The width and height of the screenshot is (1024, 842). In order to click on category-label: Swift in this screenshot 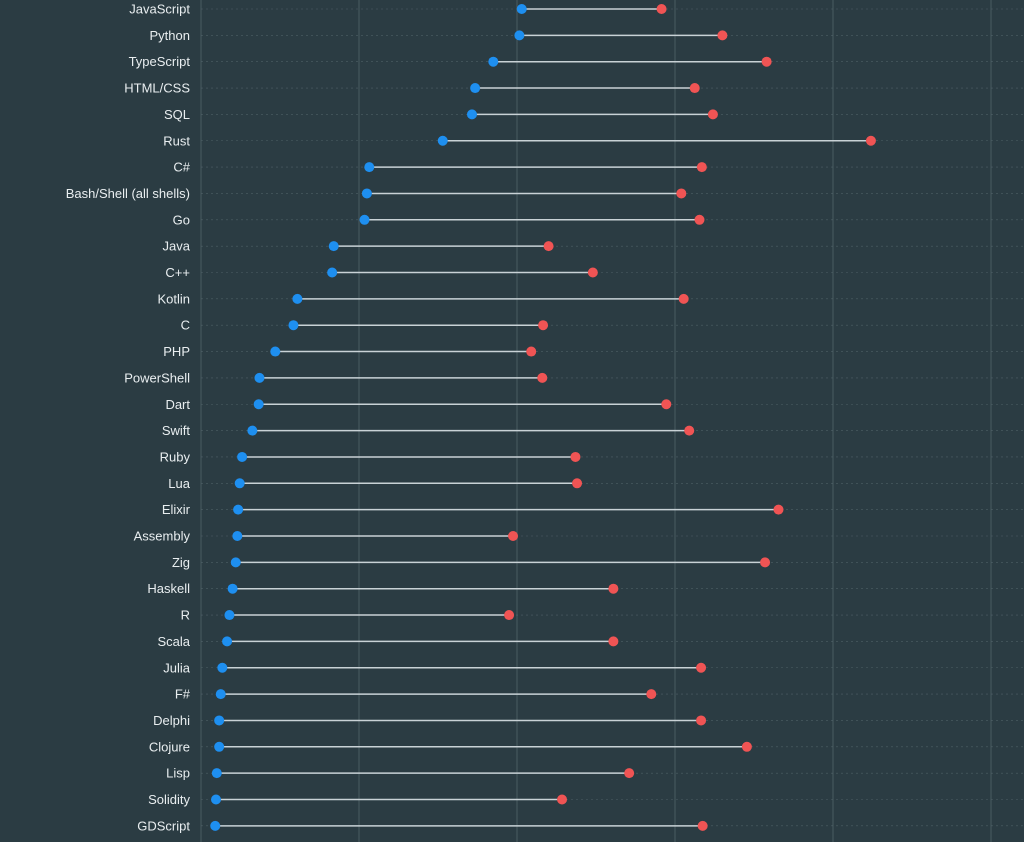, I will do `click(176, 430)`.